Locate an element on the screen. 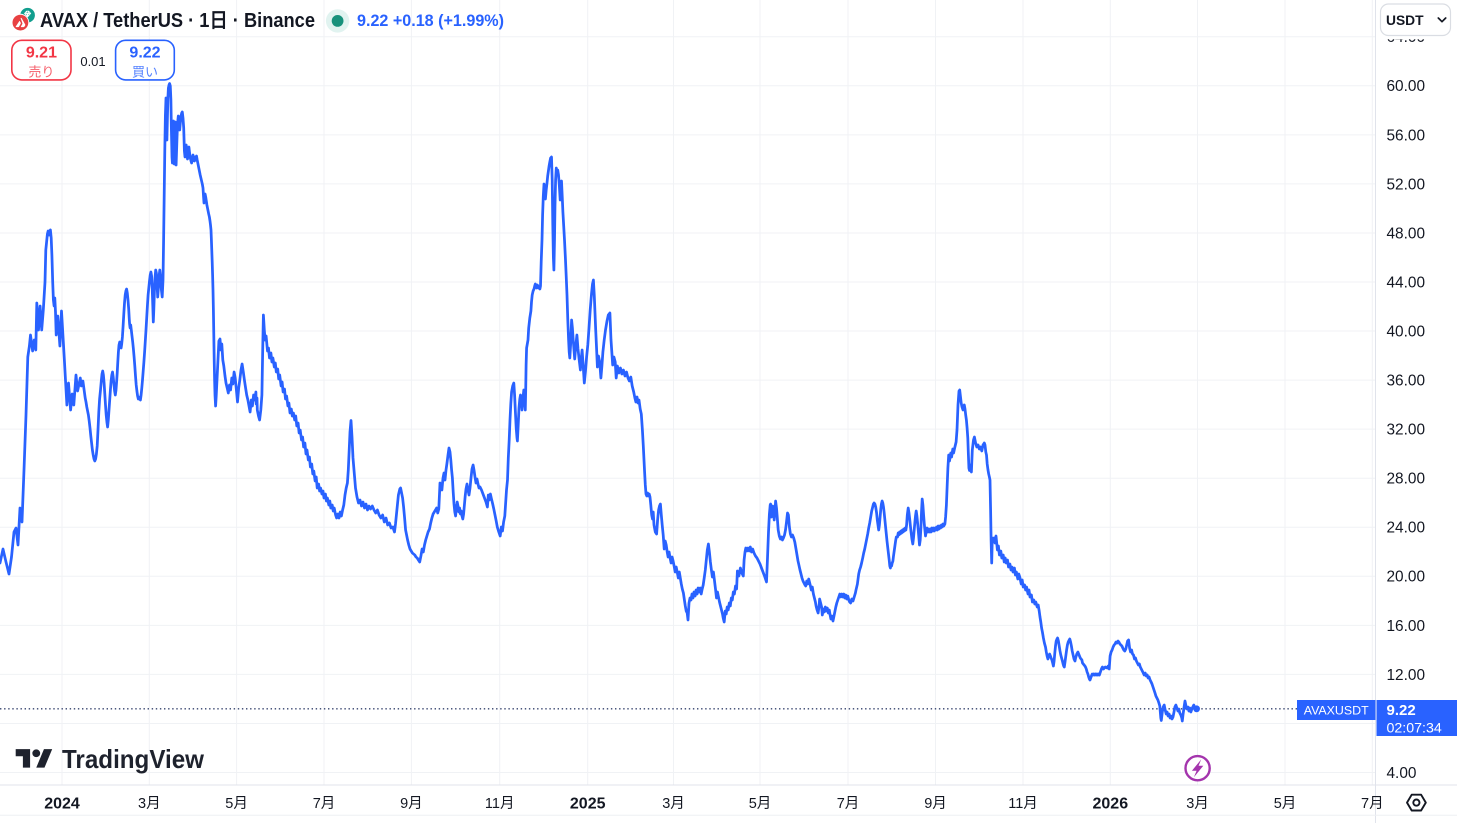 This screenshot has width=1457, height=823. svg-text: 40.00 is located at coordinates (1406, 331).